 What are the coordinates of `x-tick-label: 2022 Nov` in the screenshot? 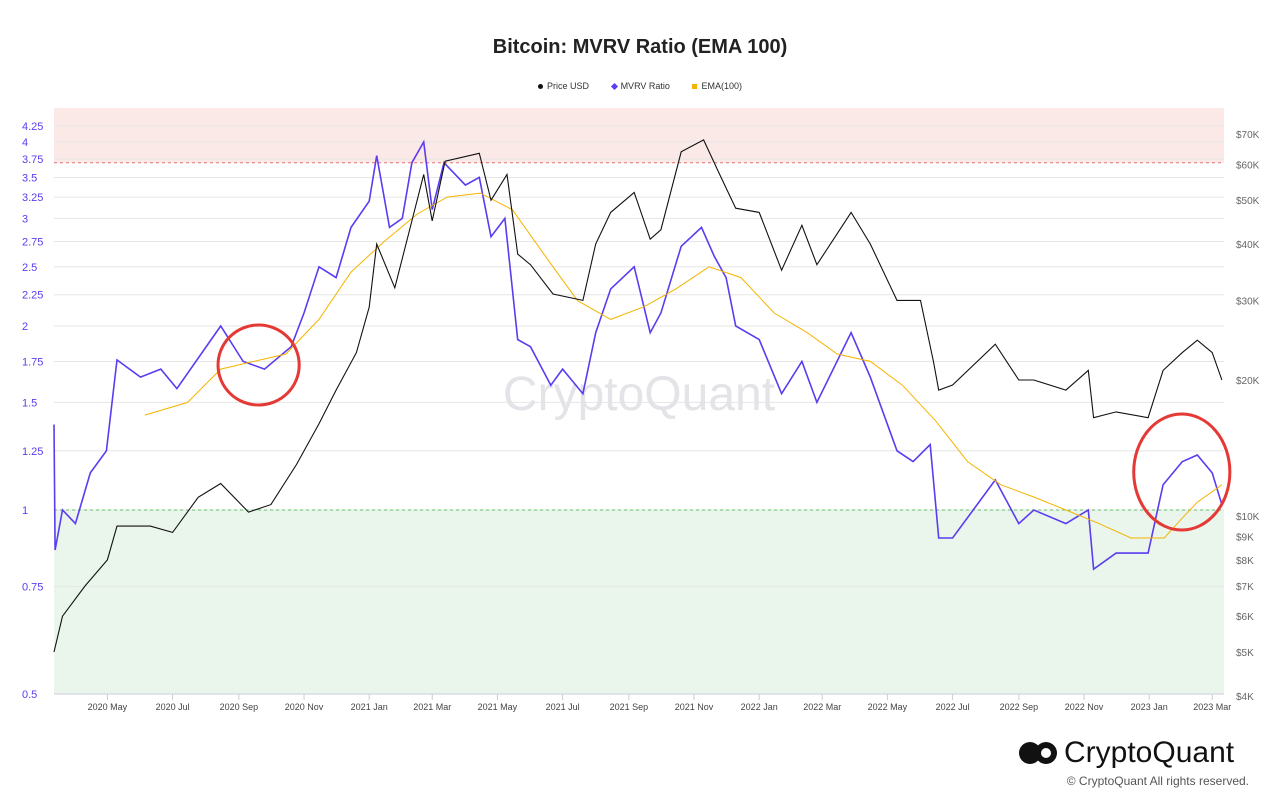 It's located at (1084, 707).